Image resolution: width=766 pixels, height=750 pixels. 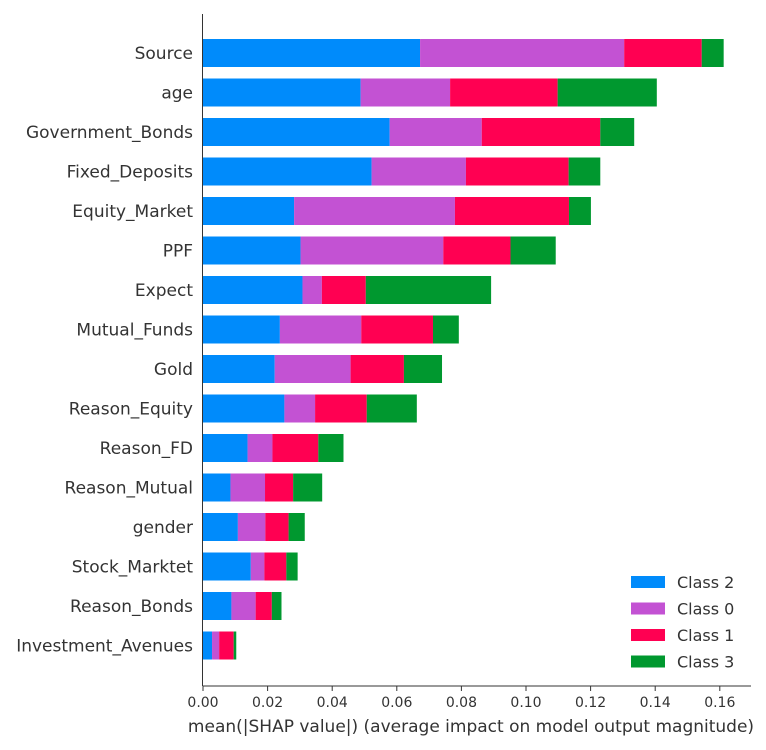 I want to click on x-tick-label: 0.08, so click(x=461, y=703).